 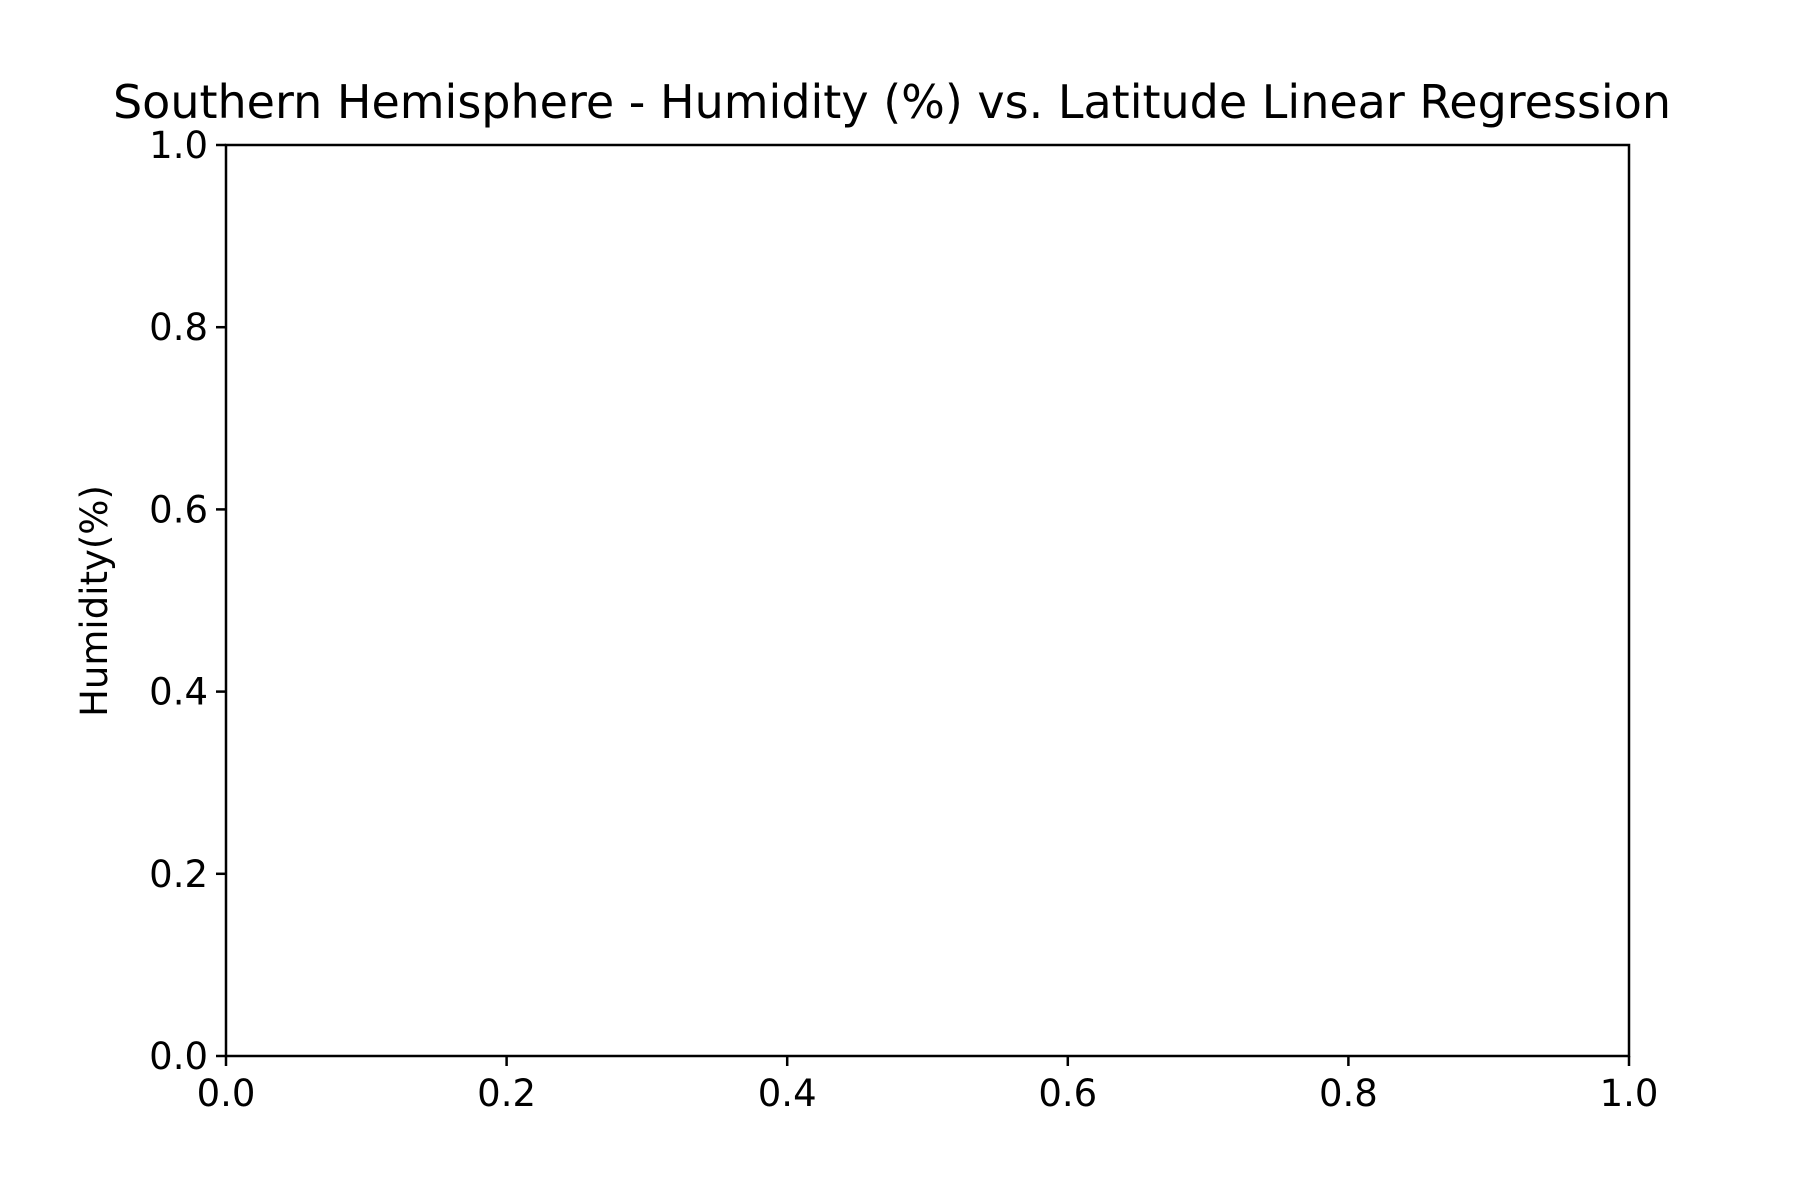 I want to click on y-tick-label: 0.4, so click(x=178, y=692).